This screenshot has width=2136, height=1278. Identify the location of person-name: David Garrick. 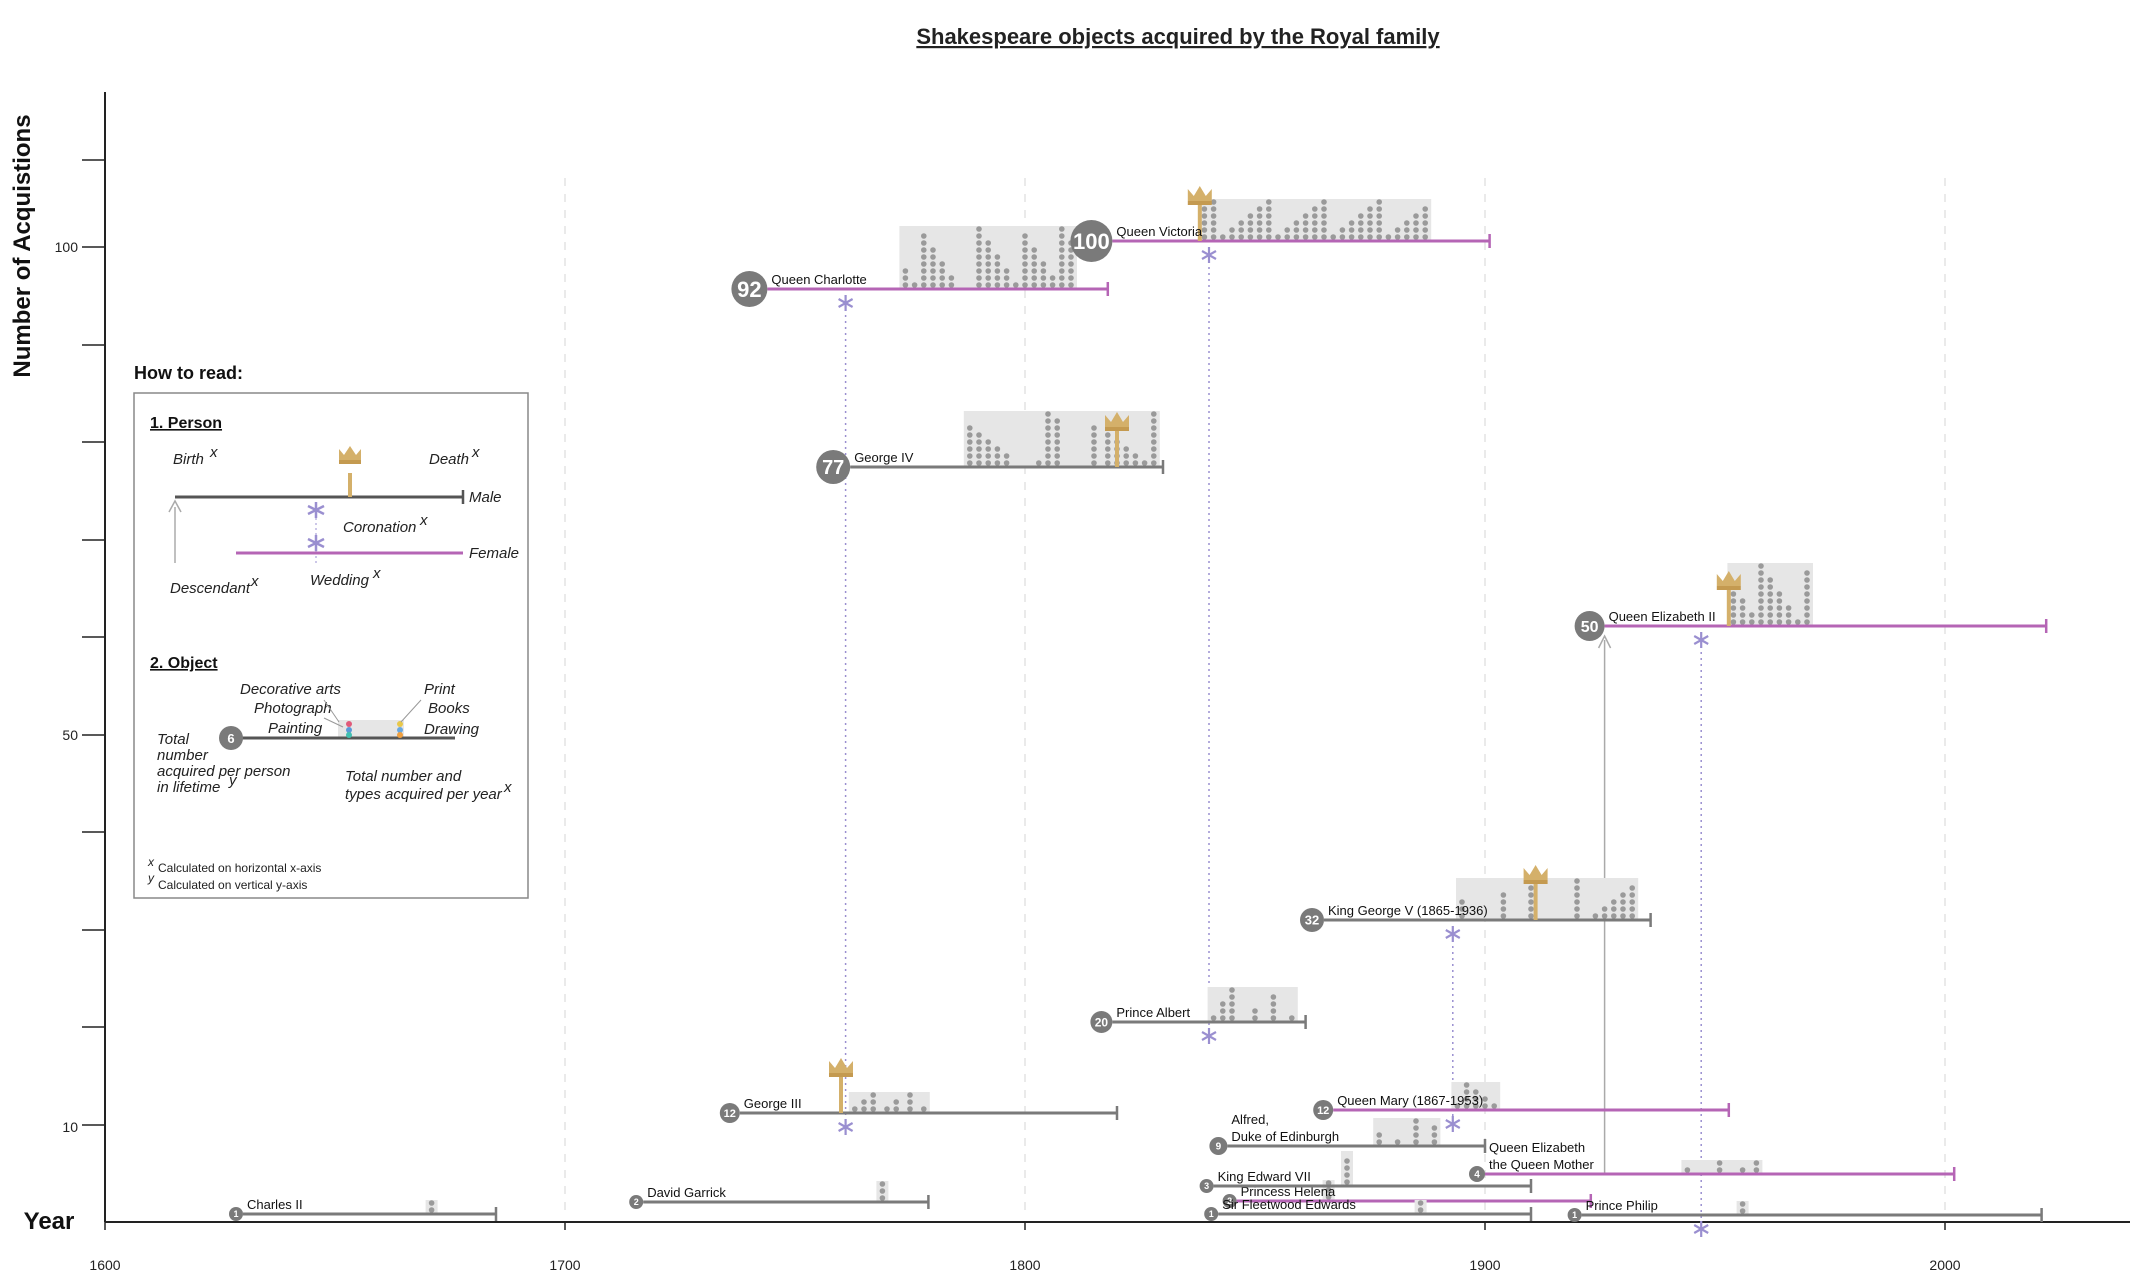
(686, 1192).